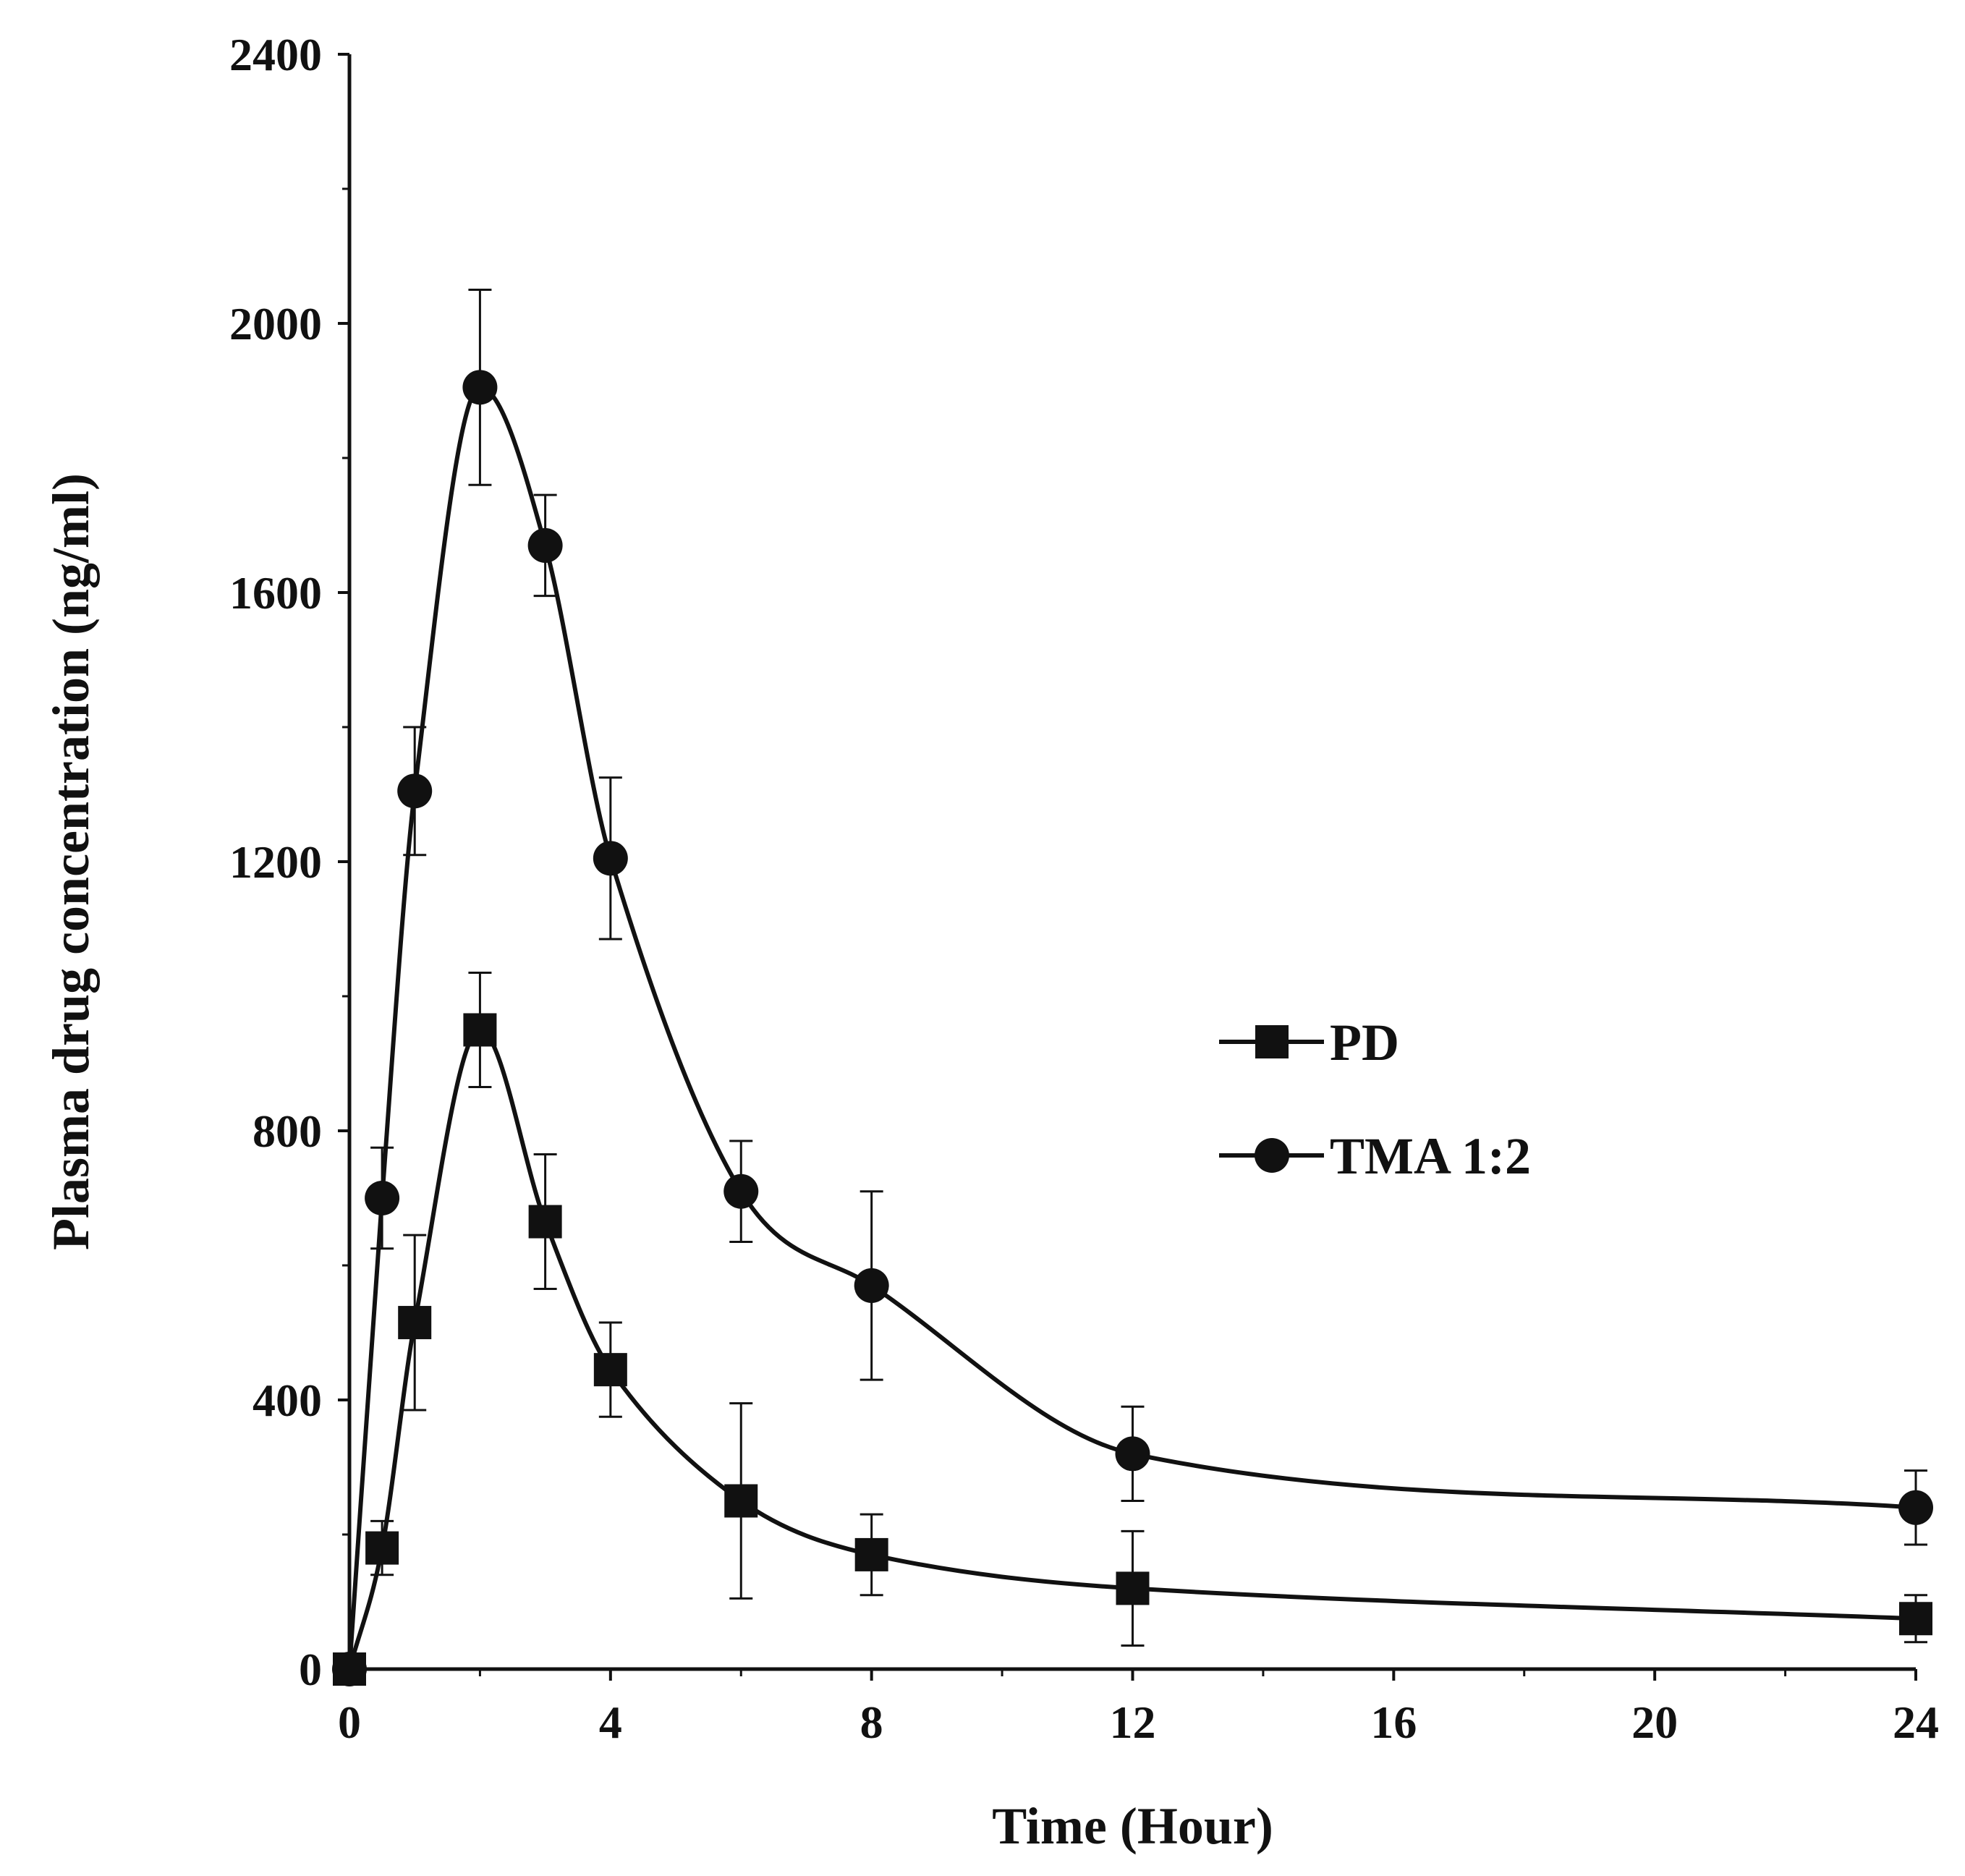 This screenshot has width=1965, height=1876. I want to click on x-tick-label: 20, so click(1654, 1722).